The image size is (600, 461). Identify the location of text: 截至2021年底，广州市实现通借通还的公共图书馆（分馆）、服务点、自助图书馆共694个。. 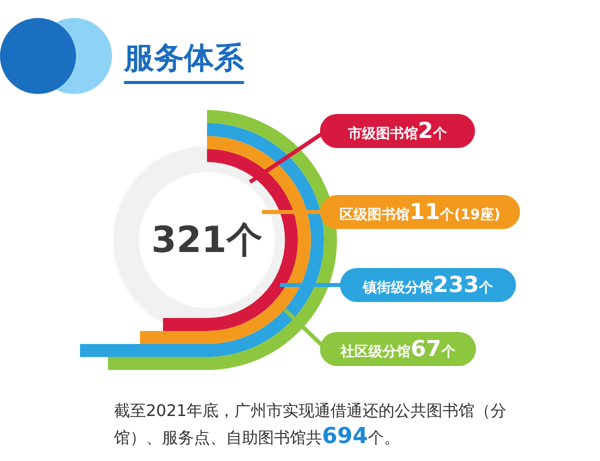
(311, 425).